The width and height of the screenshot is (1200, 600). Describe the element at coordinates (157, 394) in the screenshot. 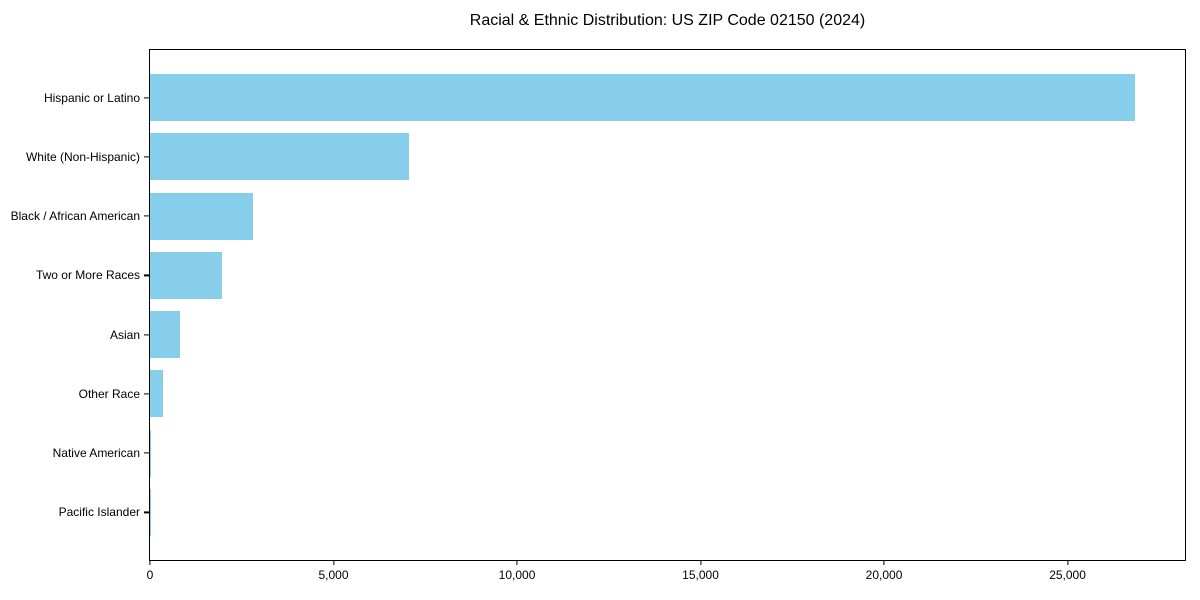

I see `bar-other-race` at that location.